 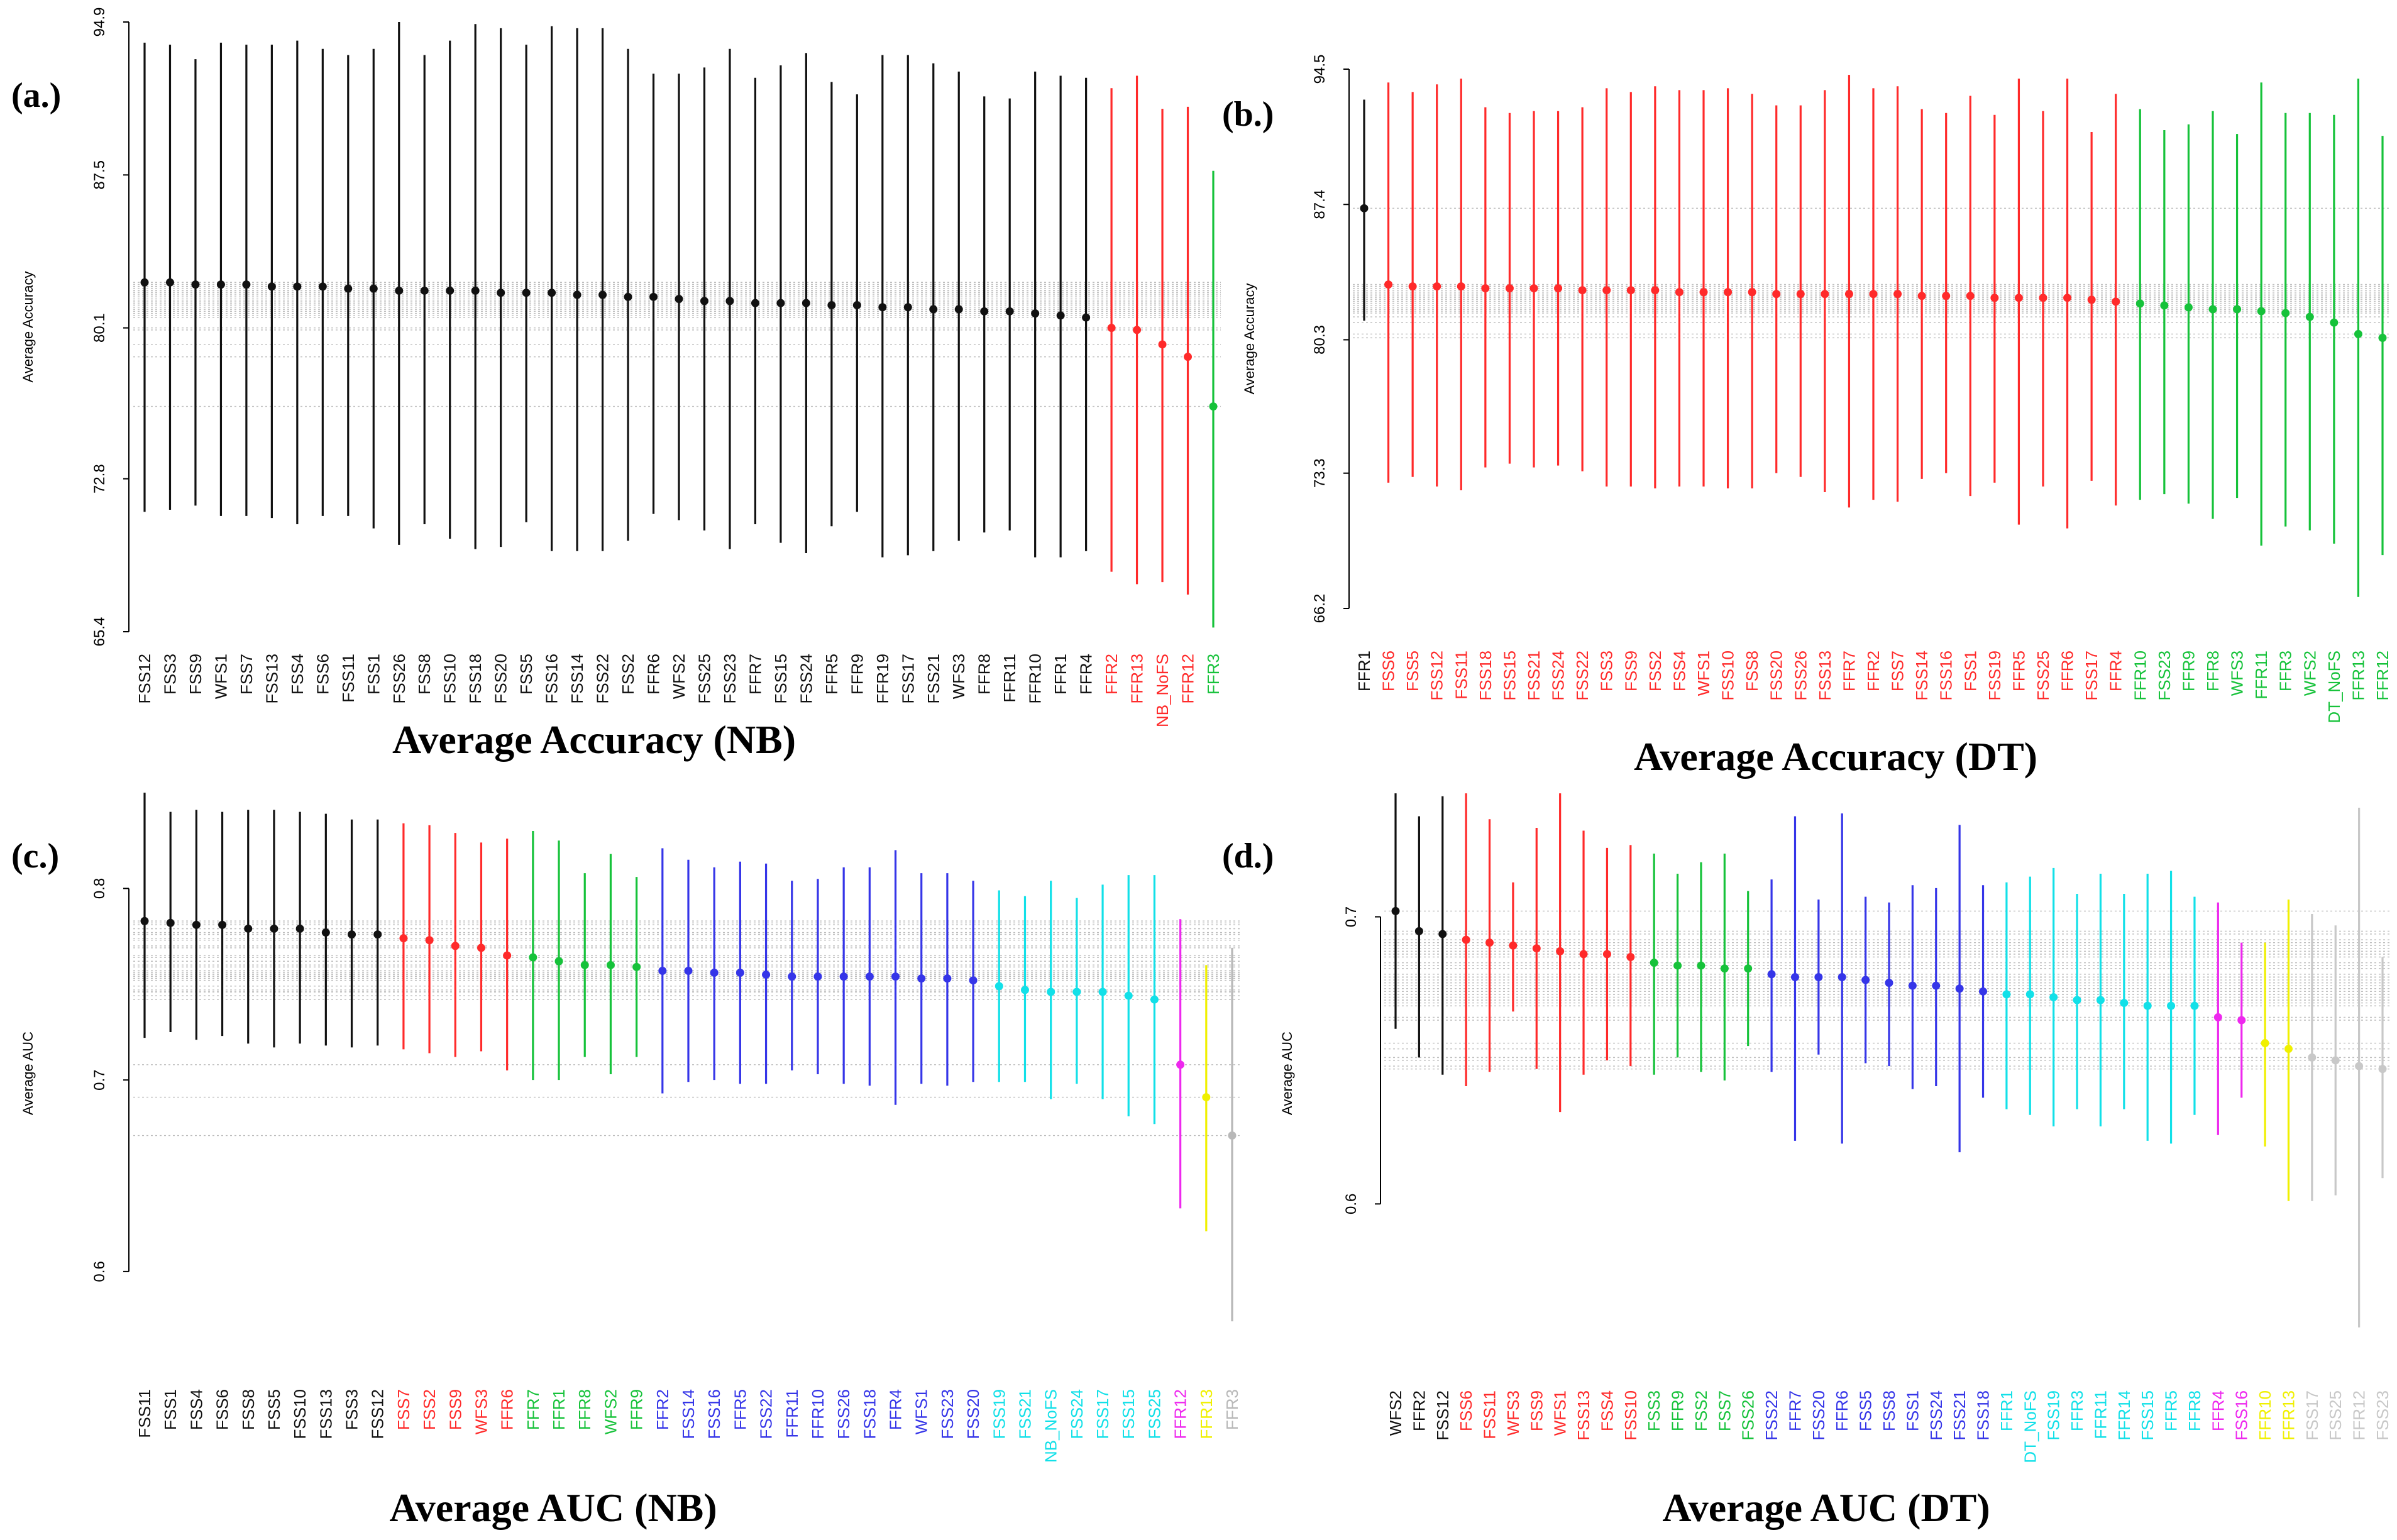 What do you see at coordinates (740, 1409) in the screenshot?
I see `x-tick-label: FFR5` at bounding box center [740, 1409].